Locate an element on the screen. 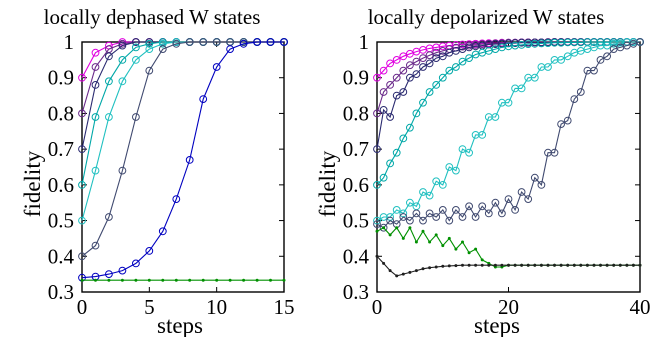  y-tick-label: 0.8 is located at coordinates (61, 113).